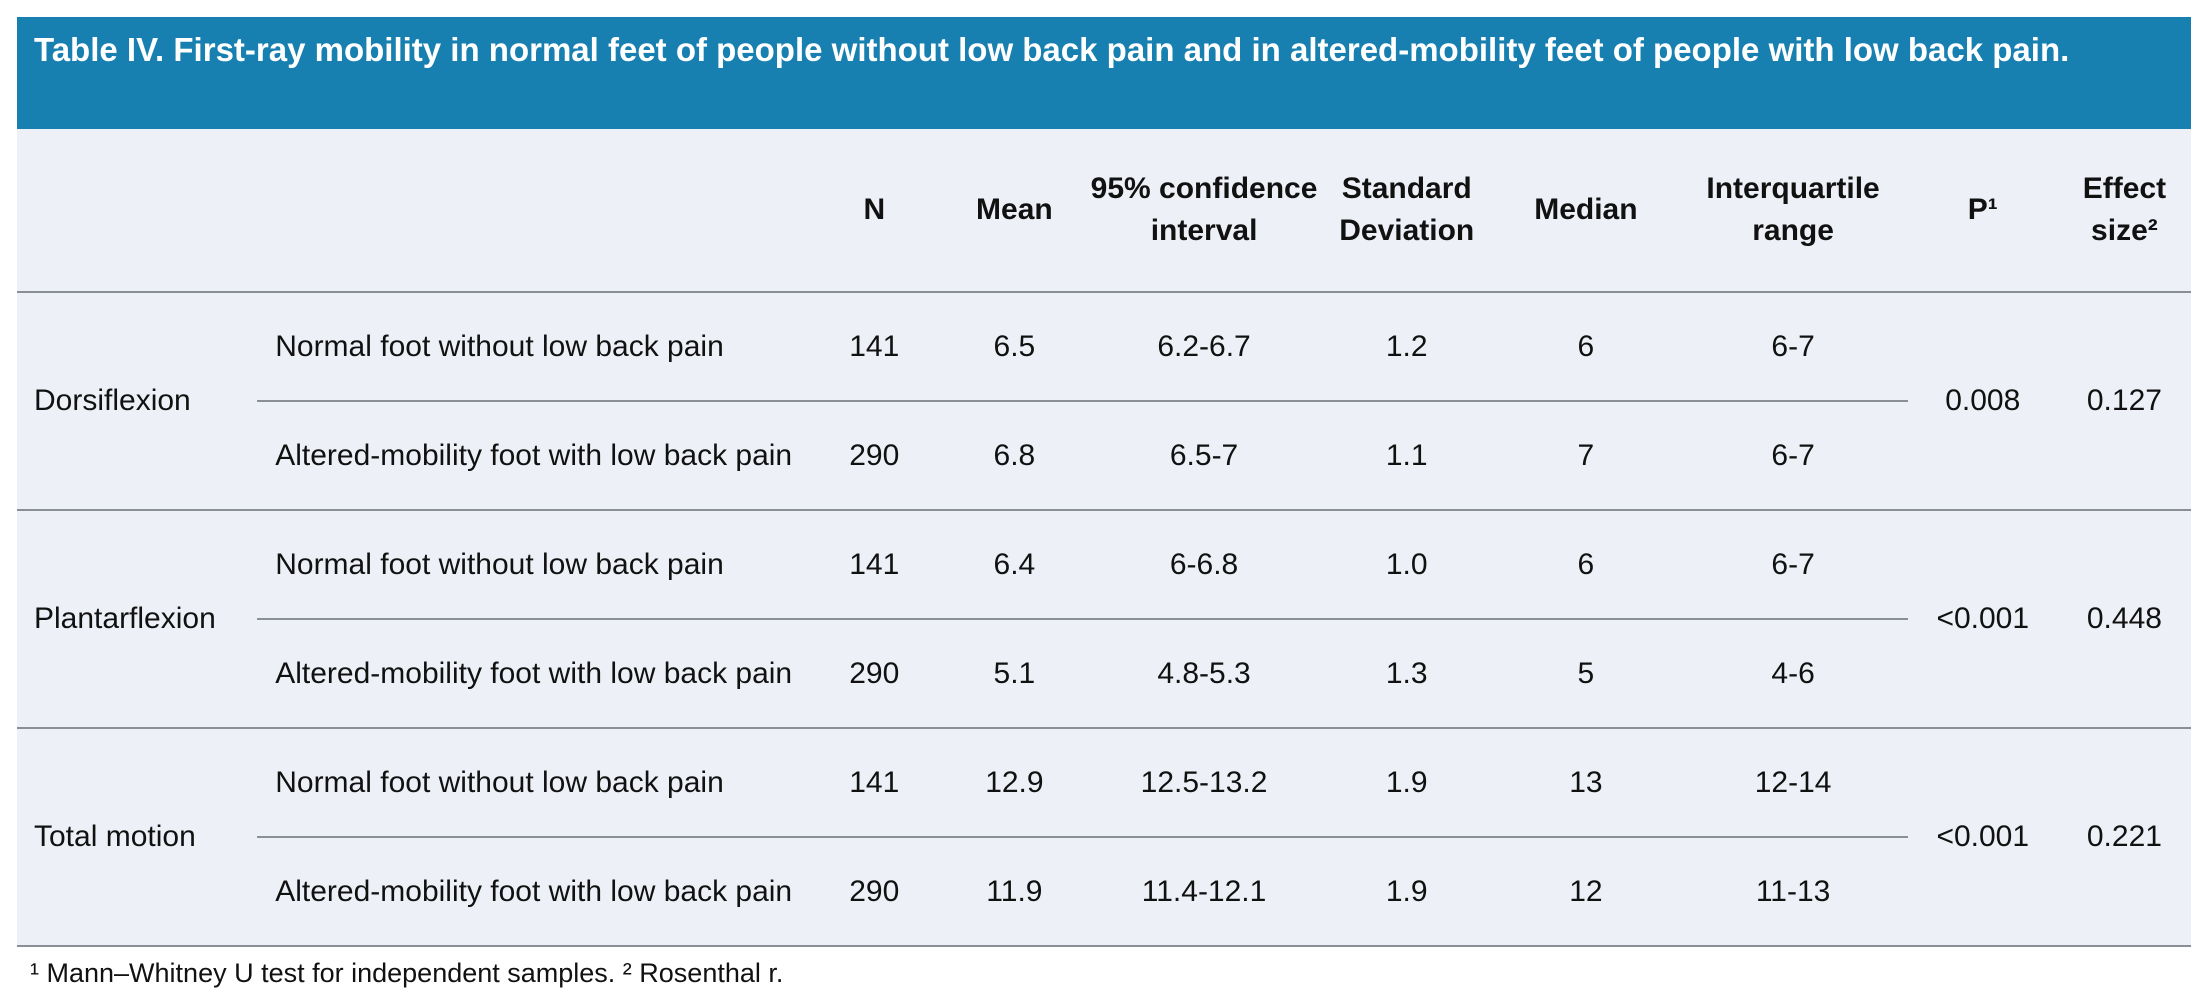 This screenshot has width=2202, height=1005. What do you see at coordinates (1204, 783) in the screenshot?
I see `cell: 12.5-13.2` at bounding box center [1204, 783].